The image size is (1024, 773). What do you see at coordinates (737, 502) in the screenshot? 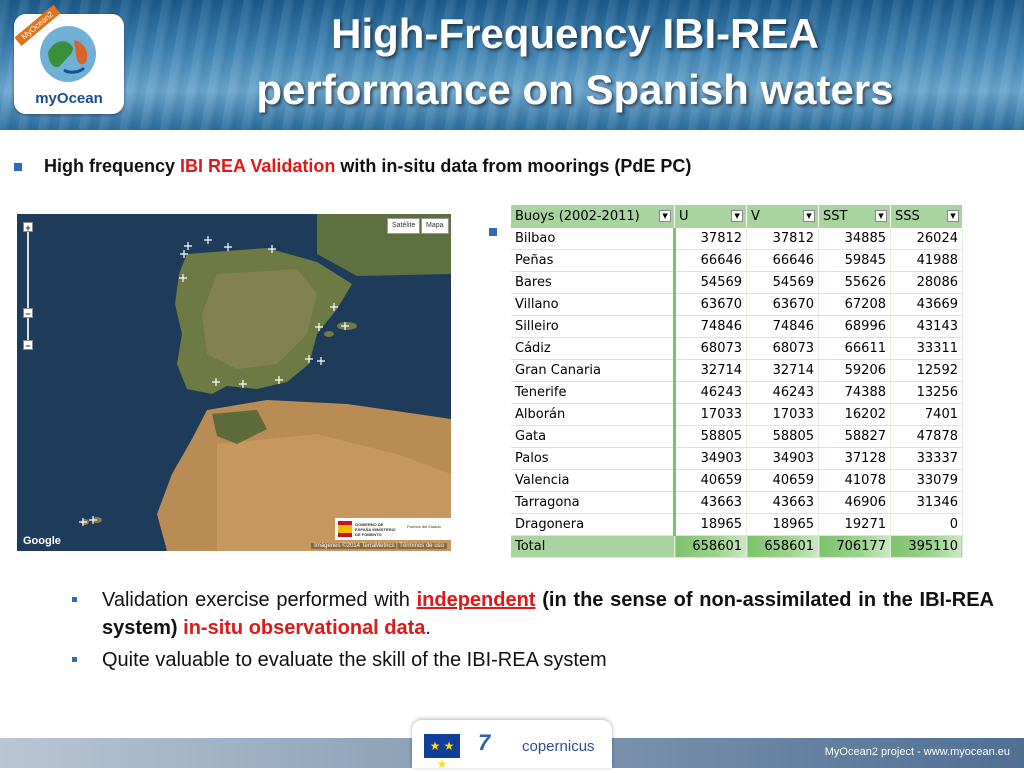
I see `table-row: Tarragona 43663 43663 46906 31346` at bounding box center [737, 502].